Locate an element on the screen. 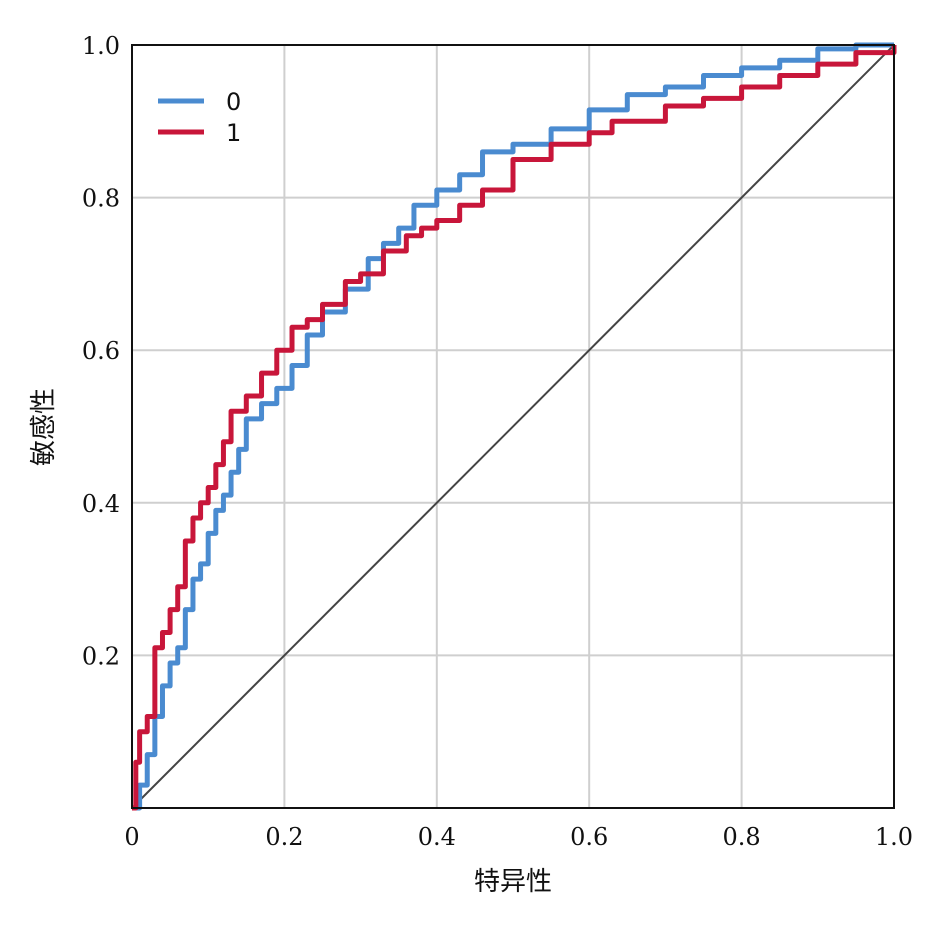 This screenshot has height=926, width=945. y-tick-label: 0.8 is located at coordinates (101, 199).